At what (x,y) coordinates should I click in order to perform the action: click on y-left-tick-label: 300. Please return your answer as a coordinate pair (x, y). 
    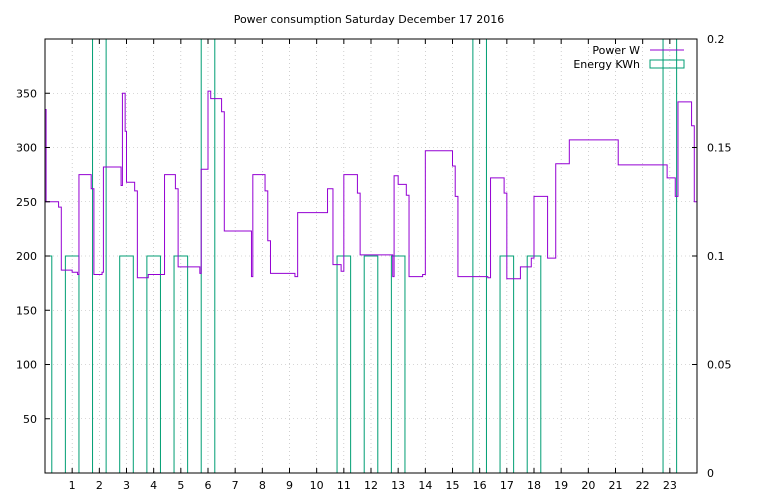
    Looking at the image, I should click on (26, 148).